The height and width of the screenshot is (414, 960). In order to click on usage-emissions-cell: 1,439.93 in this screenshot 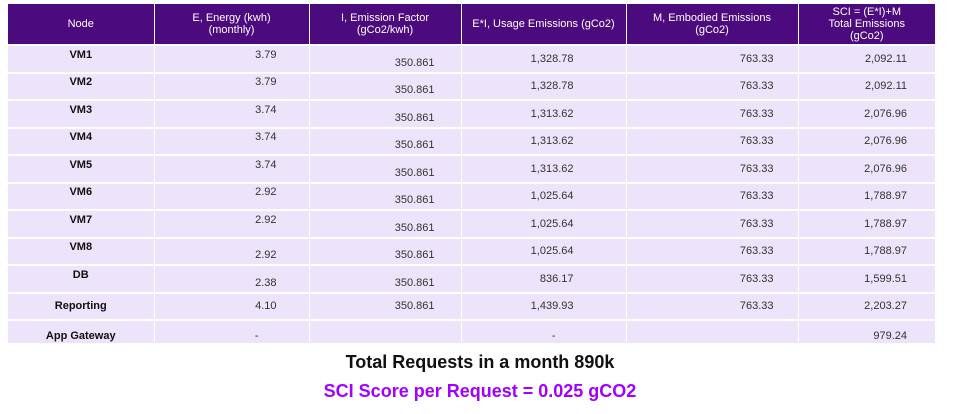, I will do `click(544, 306)`.